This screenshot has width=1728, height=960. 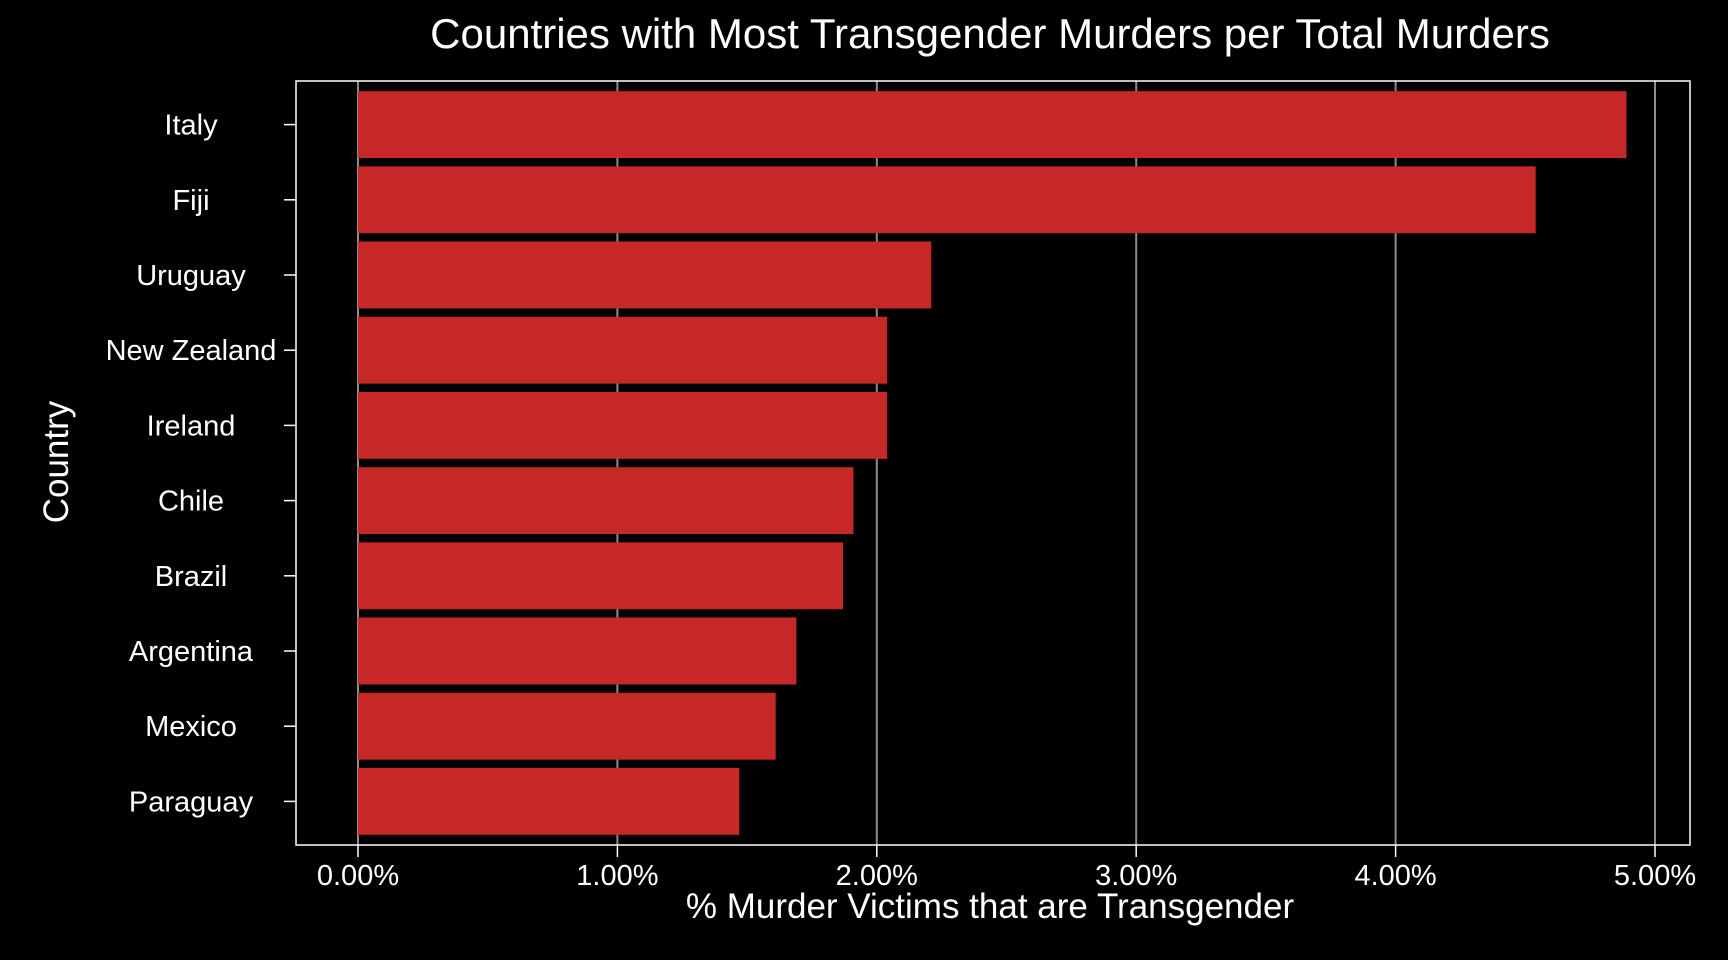 What do you see at coordinates (990, 906) in the screenshot?
I see `x-axis-label: % Murder Victims that are Transgender` at bounding box center [990, 906].